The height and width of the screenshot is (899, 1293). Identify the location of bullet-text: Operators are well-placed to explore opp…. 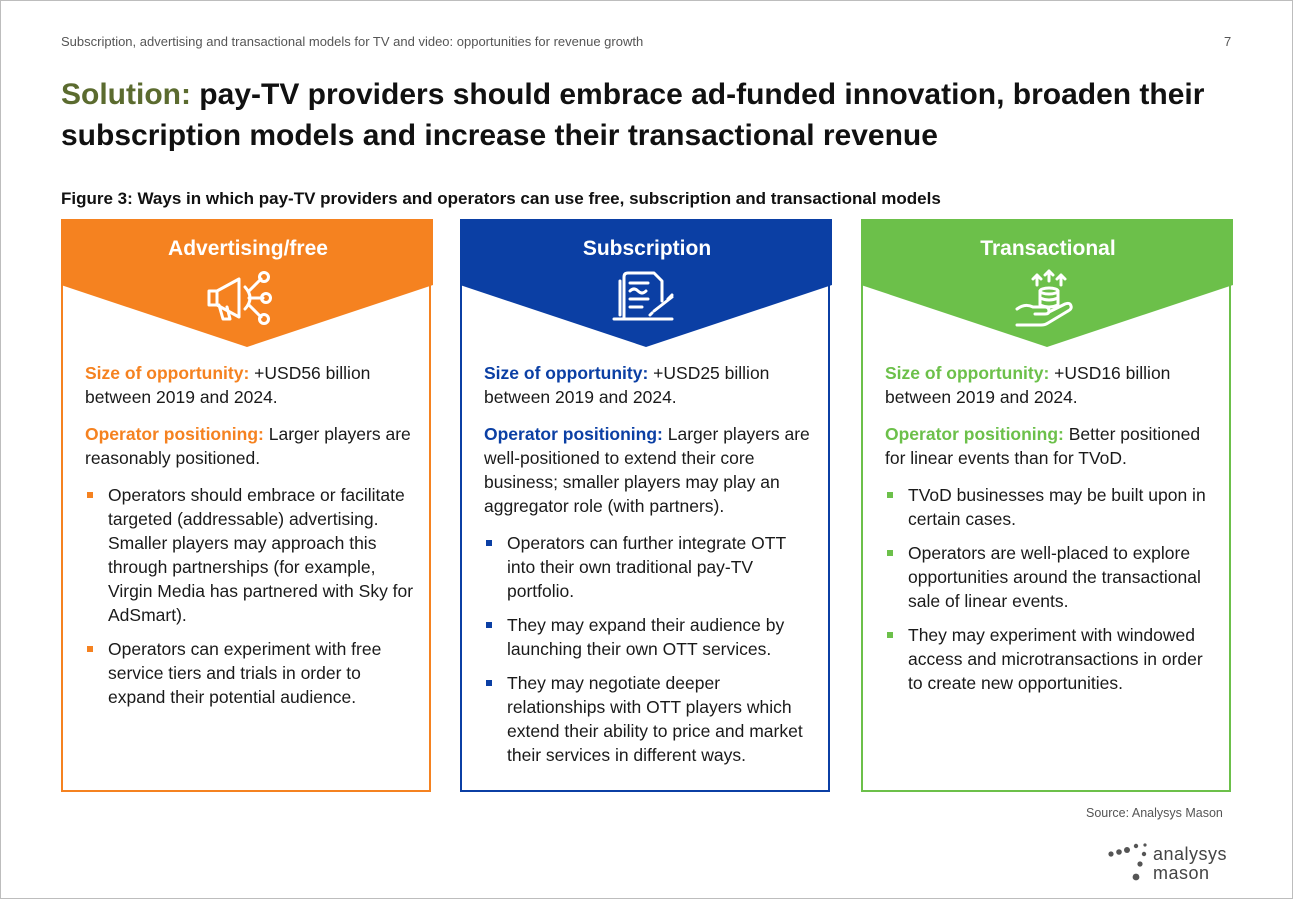
(1054, 577).